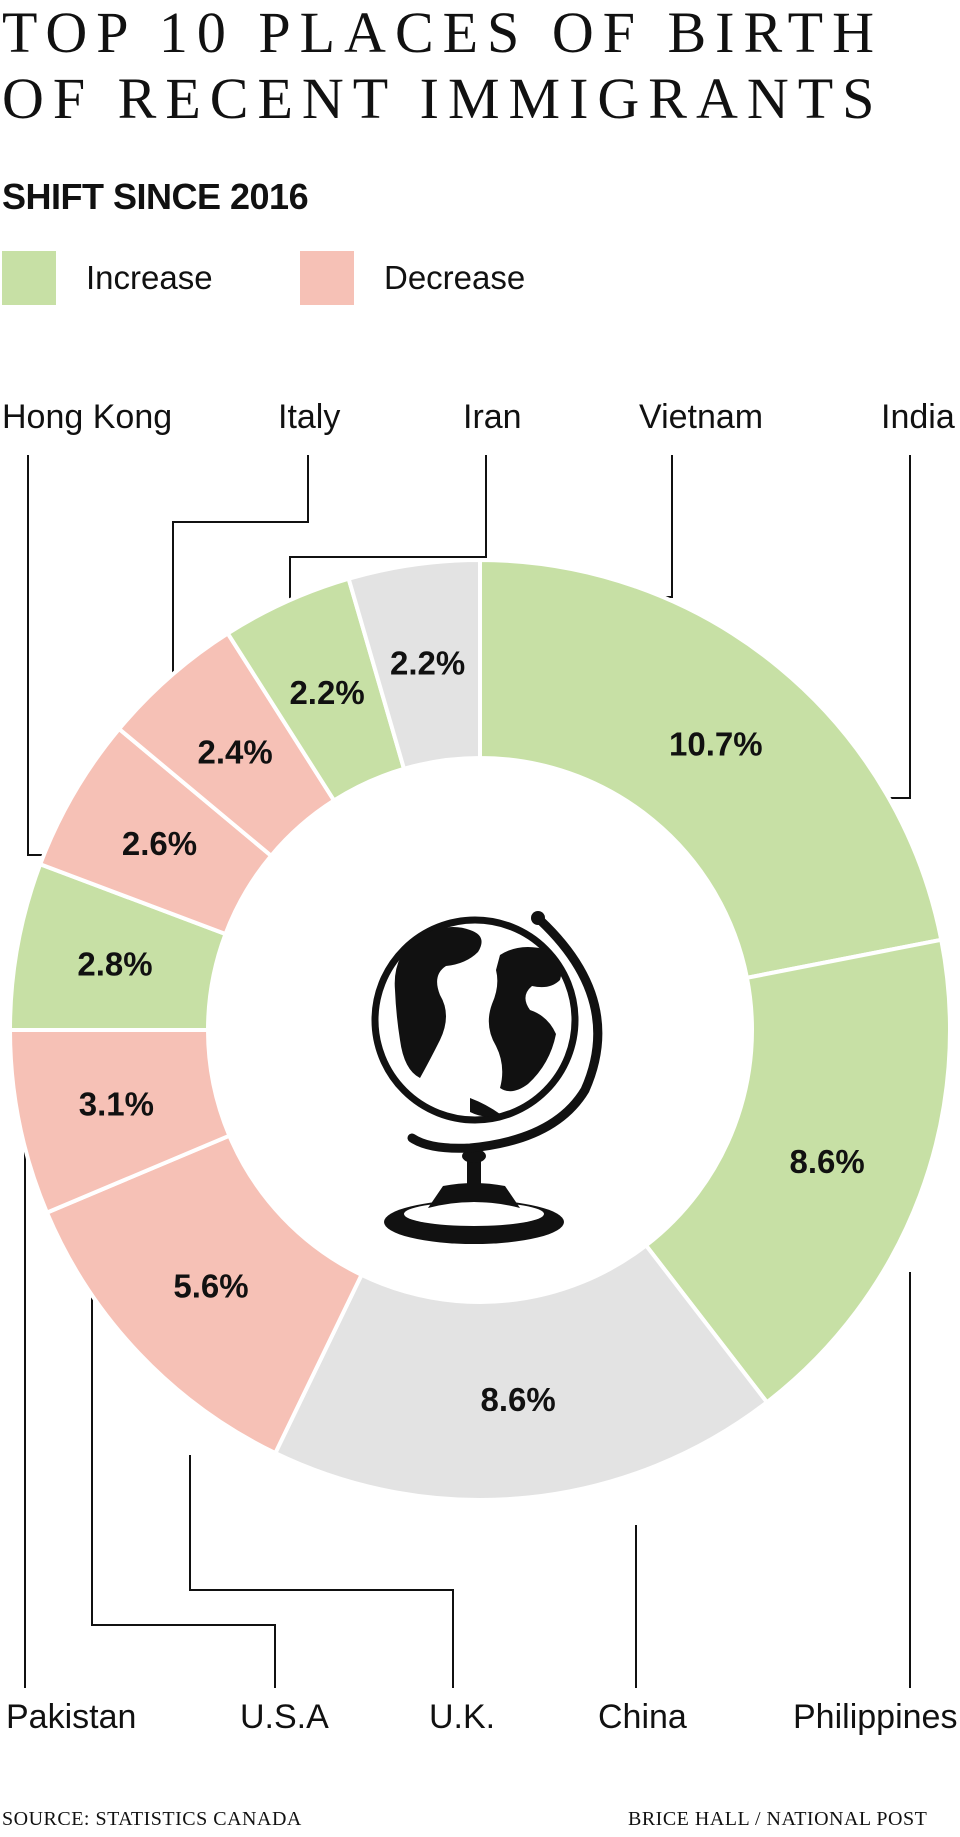 This screenshot has height=1837, width=960. I want to click on legend-label-increase: Increase, so click(149, 277).